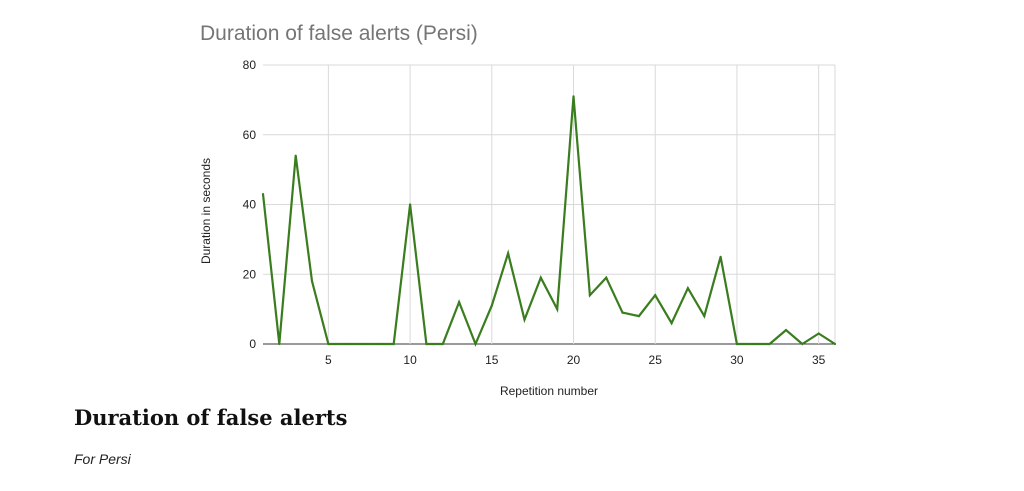  What do you see at coordinates (252, 344) in the screenshot?
I see `y-tick-label: 0` at bounding box center [252, 344].